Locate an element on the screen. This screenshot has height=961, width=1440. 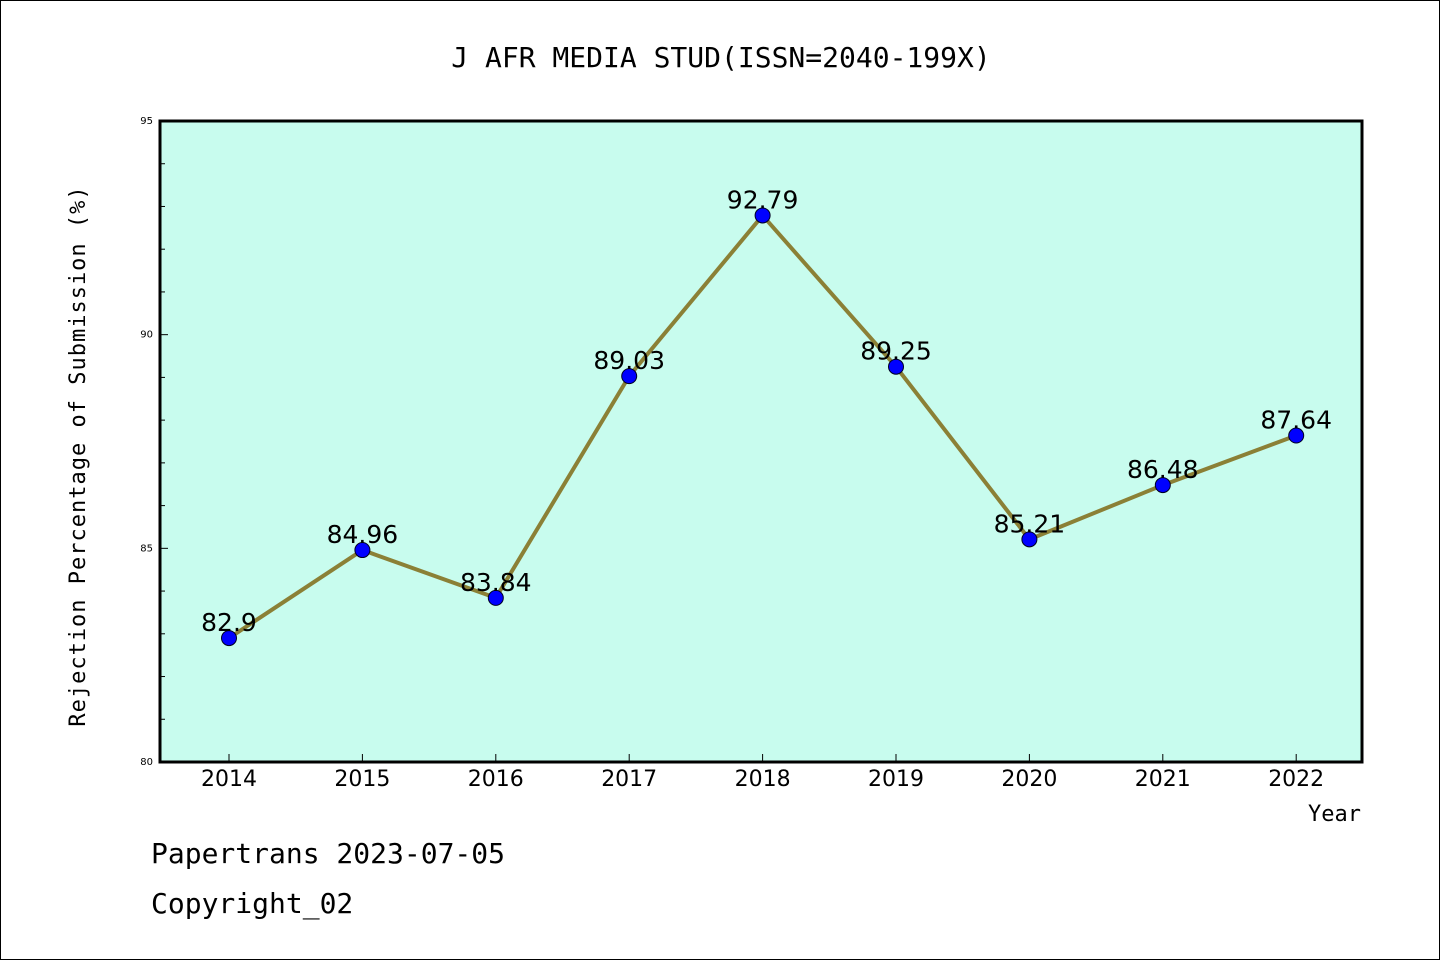
x-tick-label: 2020 is located at coordinates (1029, 779).